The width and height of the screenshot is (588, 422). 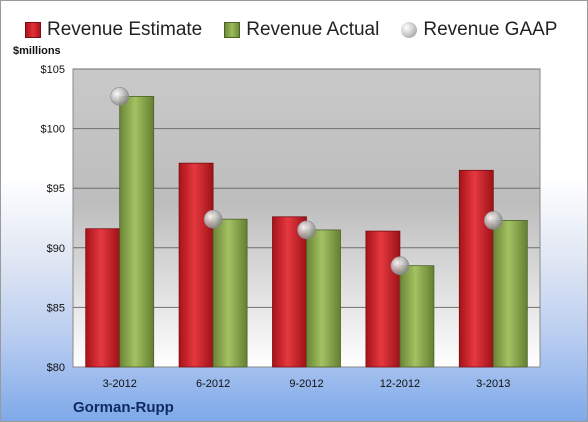 I want to click on legend-label-actual: Revenue Actual, so click(x=313, y=29).